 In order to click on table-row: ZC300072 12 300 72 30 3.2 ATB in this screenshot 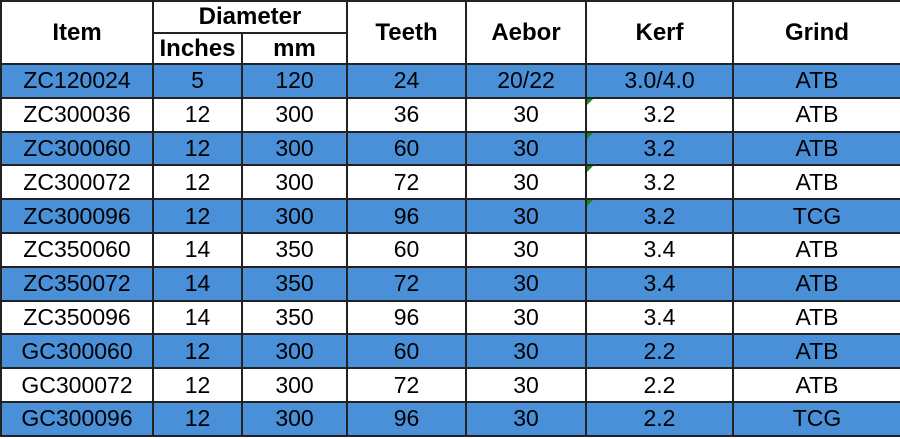, I will do `click(450, 182)`.